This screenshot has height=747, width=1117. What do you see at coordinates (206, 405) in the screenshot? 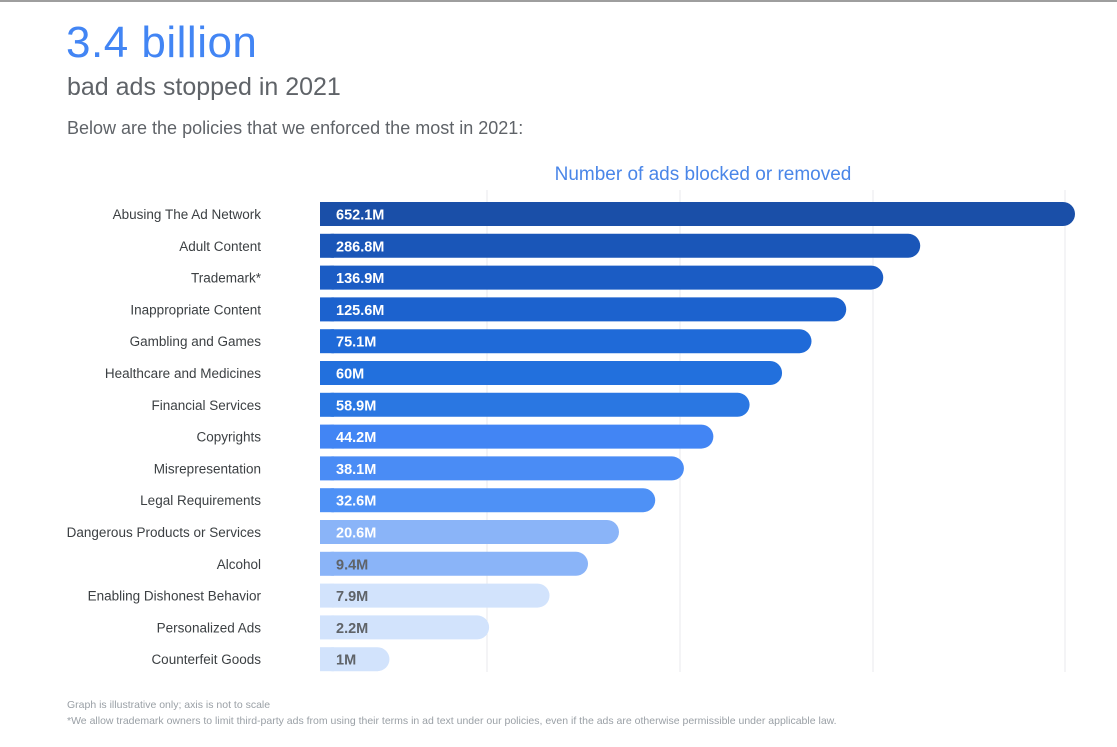
I see `category-label: Financial Services` at bounding box center [206, 405].